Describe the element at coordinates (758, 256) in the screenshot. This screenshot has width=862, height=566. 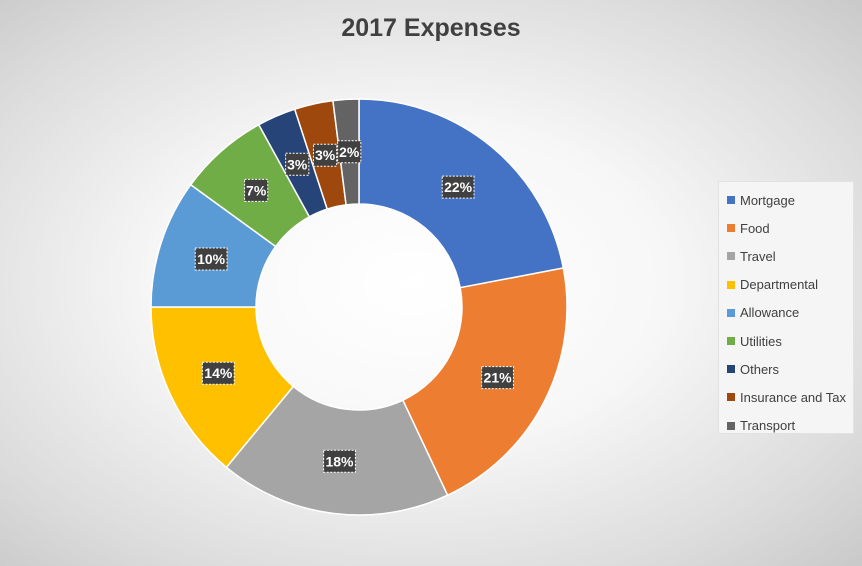
I see `legend-label: Travel` at that location.